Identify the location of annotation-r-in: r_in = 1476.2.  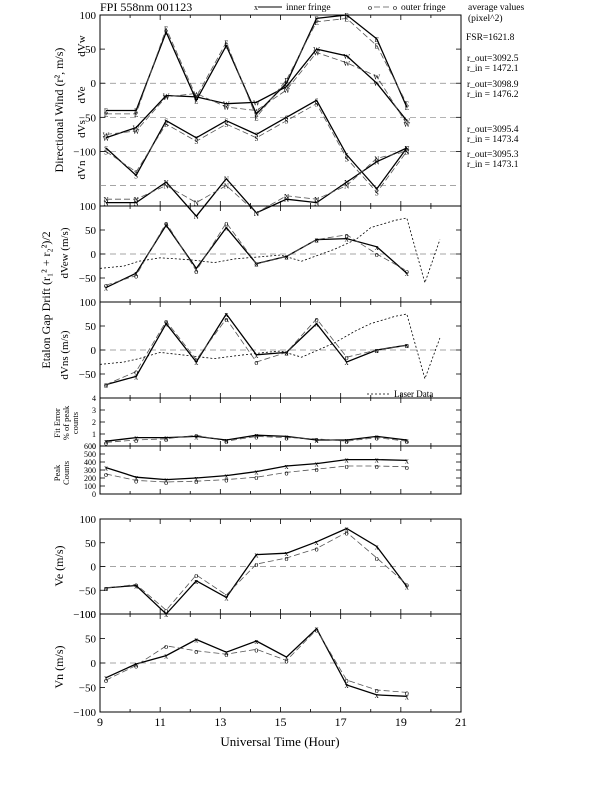
(493, 95).